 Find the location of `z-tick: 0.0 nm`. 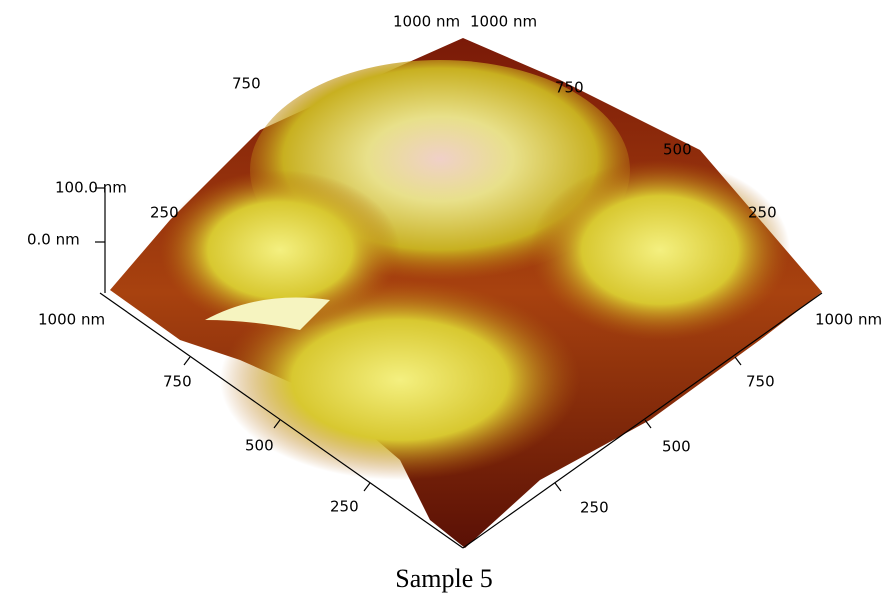

z-tick: 0.0 nm is located at coordinates (53, 240).